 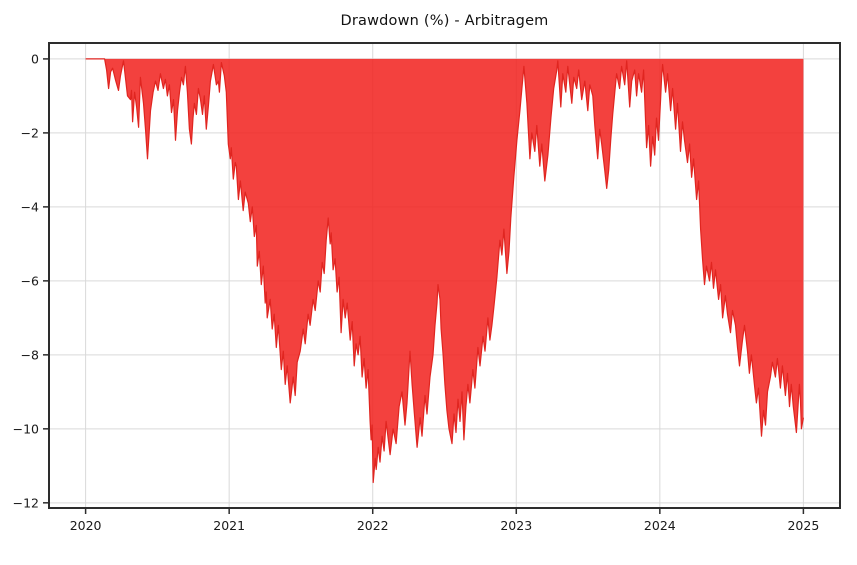 What do you see at coordinates (516, 525) in the screenshot?
I see `x-tick-label-2023: 2023` at bounding box center [516, 525].